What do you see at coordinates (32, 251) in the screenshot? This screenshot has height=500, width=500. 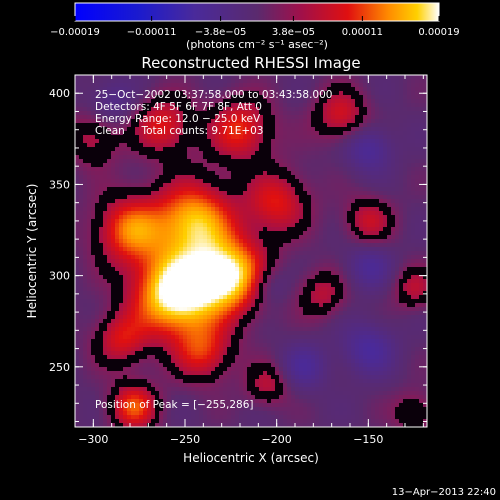 I see `y-axis-label: Heliocentric Y (arcsec)` at bounding box center [32, 251].